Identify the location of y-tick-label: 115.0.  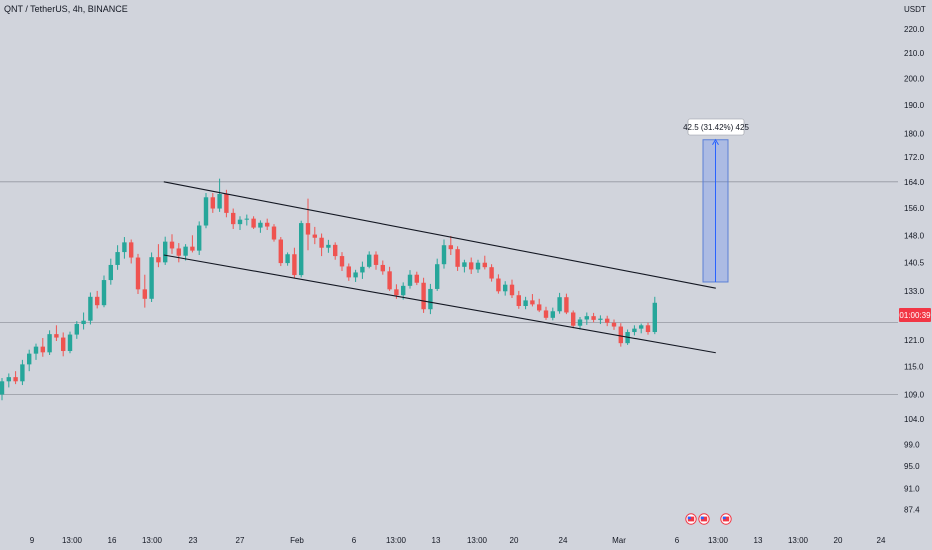
(914, 367).